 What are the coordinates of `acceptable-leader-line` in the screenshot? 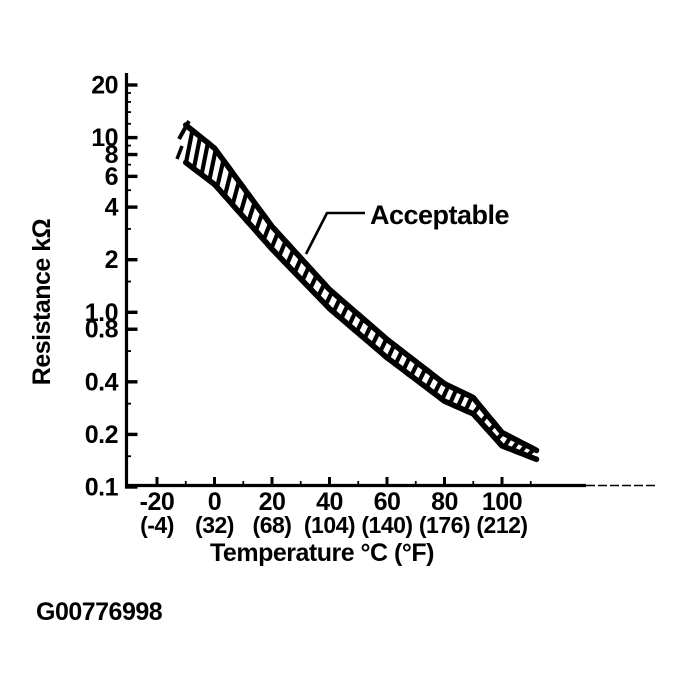 It's located at (334, 233).